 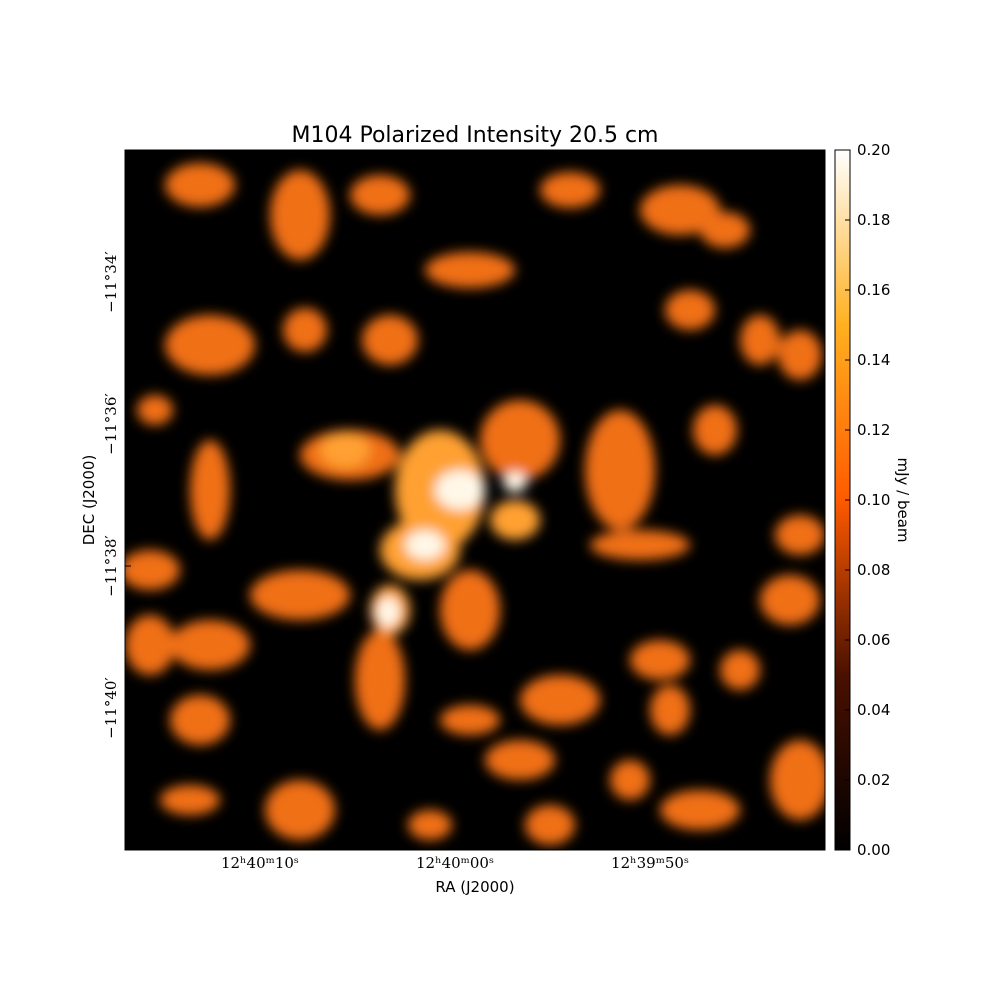 I want to click on chart-title: M104 Polarized Intensity 20.5 cm, so click(x=475, y=135).